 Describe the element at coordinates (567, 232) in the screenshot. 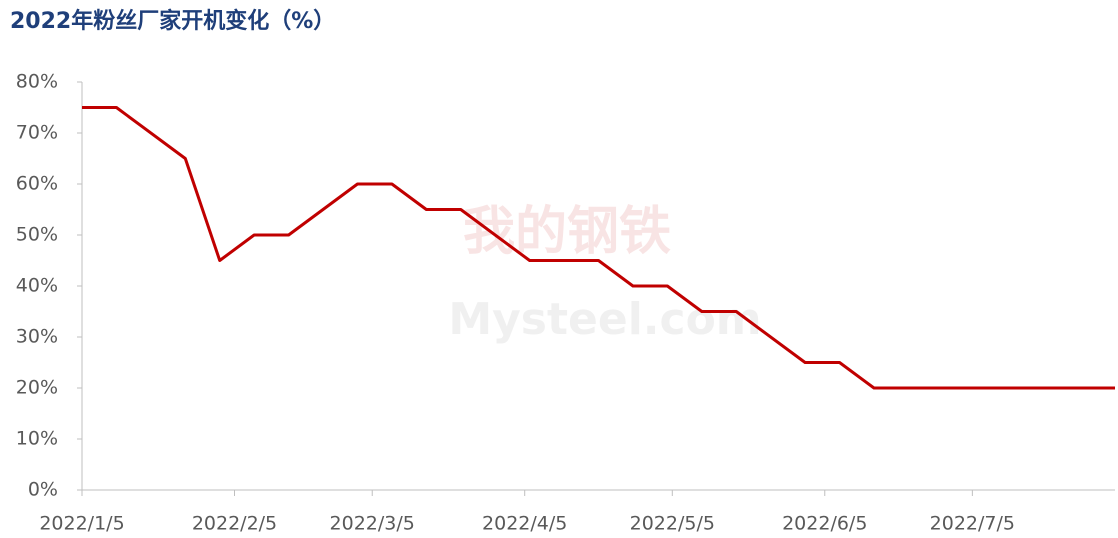

I see `watermark: 我的钢铁` at that location.